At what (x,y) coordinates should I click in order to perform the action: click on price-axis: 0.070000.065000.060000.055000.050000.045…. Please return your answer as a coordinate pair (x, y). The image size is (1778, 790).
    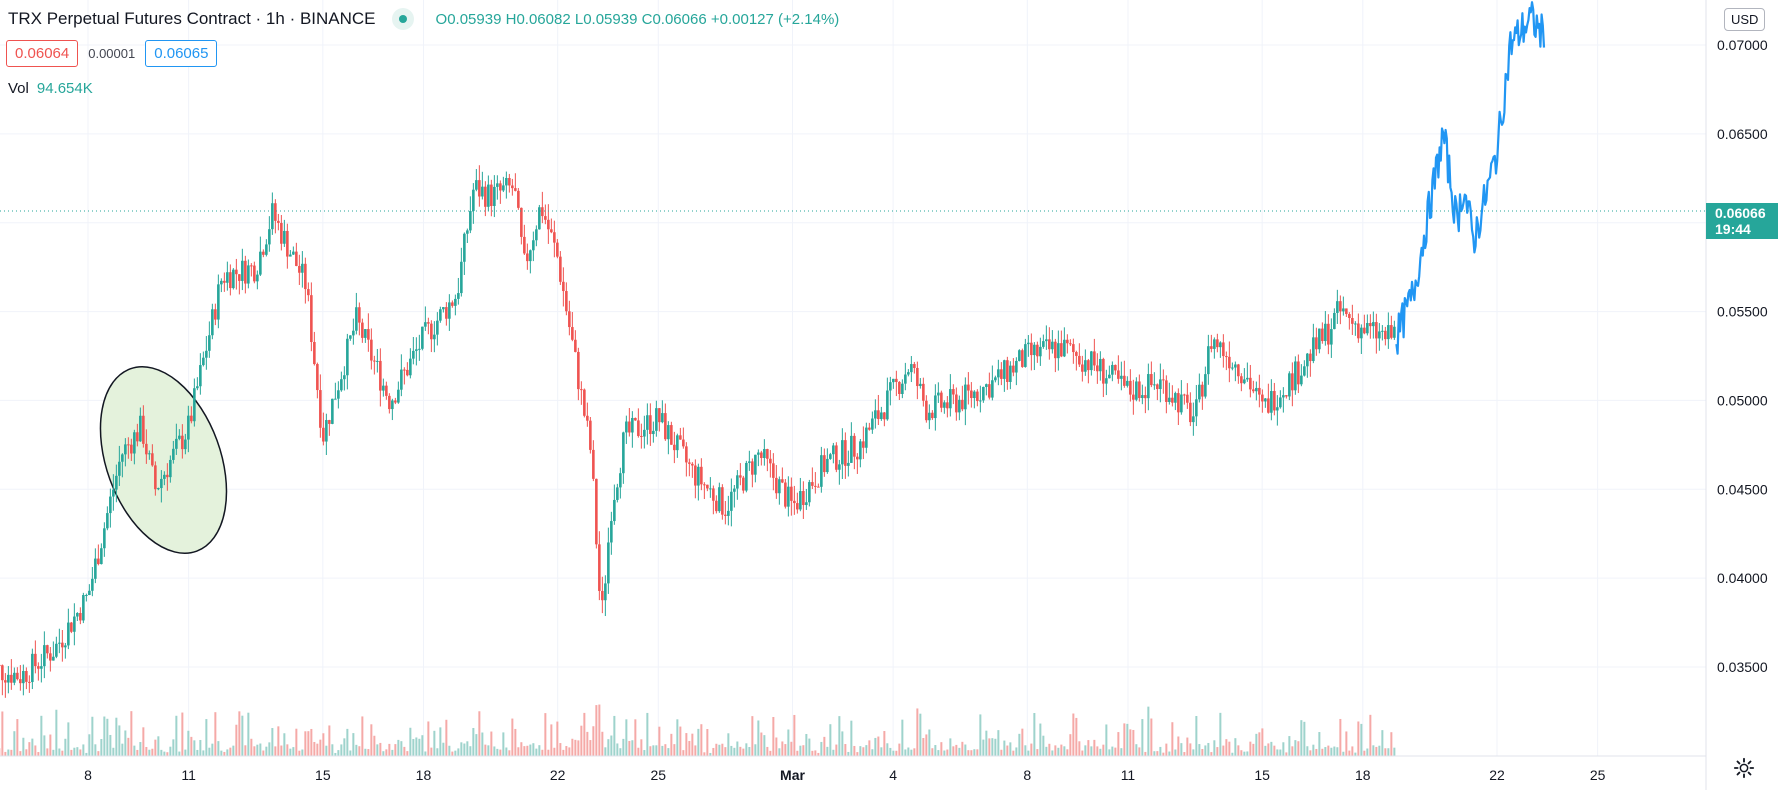
    Looking at the image, I should click on (1742, 356).